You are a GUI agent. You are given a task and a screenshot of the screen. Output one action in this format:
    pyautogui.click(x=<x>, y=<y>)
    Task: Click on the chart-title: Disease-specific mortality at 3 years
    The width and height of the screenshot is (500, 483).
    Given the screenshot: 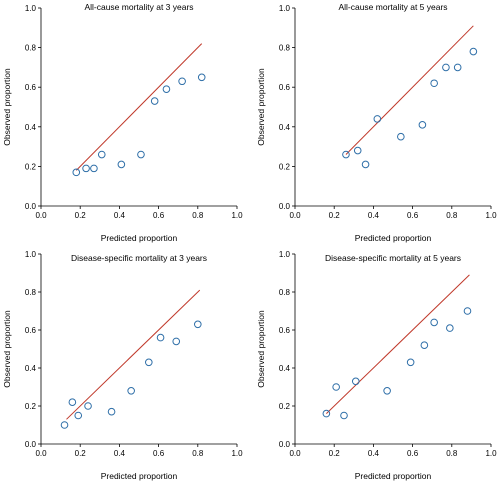 What is the action you would take?
    pyautogui.click(x=139, y=258)
    